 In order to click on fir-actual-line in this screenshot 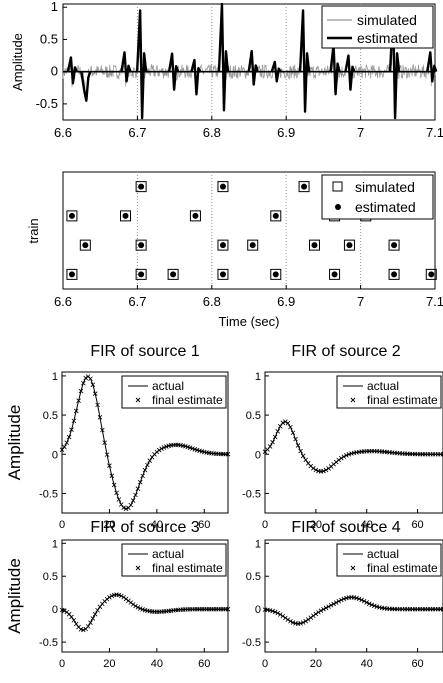, I will do `click(353, 446)`.